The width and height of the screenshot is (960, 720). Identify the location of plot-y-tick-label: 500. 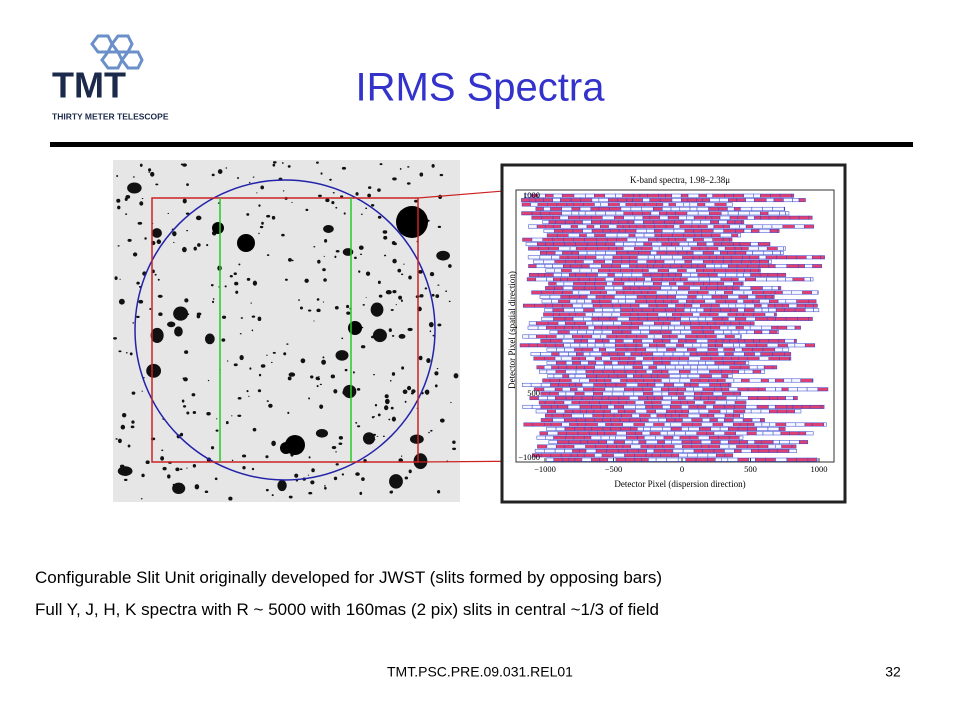
(533, 393).